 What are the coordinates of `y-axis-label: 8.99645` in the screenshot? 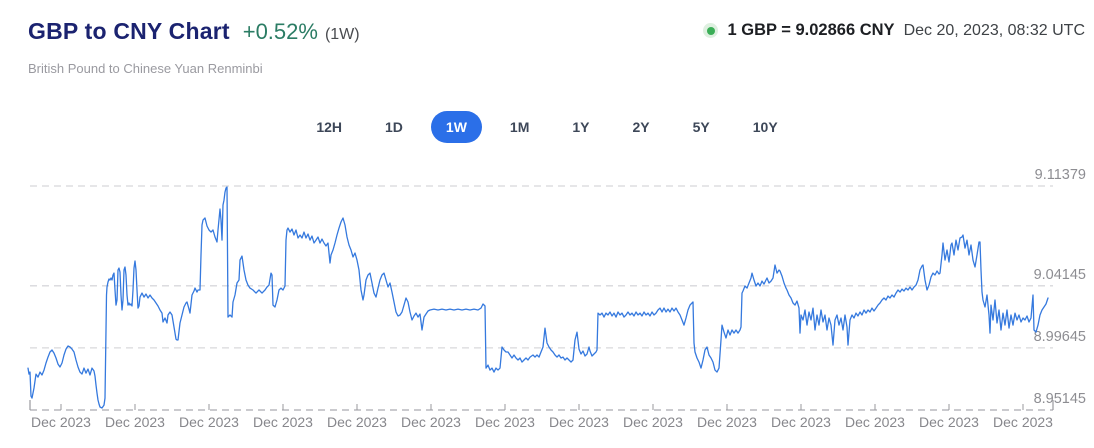 It's located at (1060, 337).